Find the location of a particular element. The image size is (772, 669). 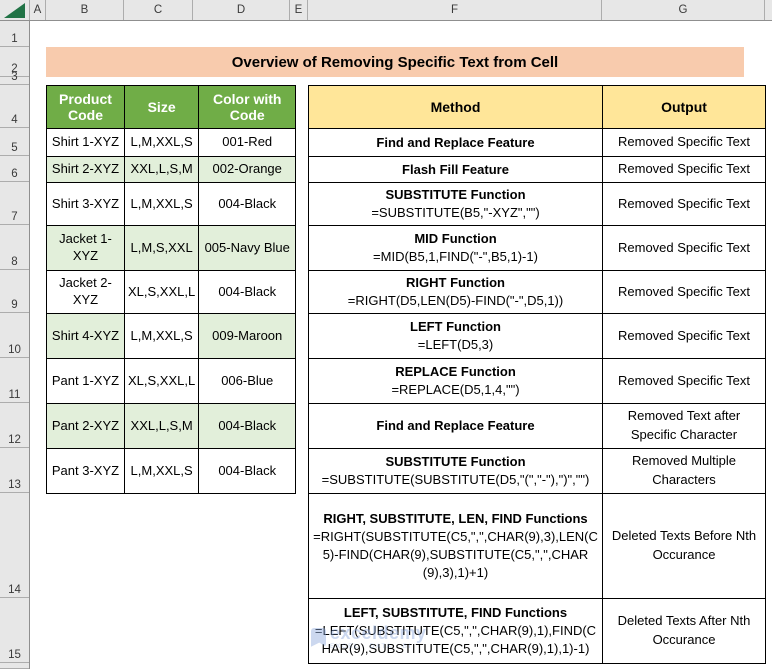

column-header-C: C is located at coordinates (158, 10).